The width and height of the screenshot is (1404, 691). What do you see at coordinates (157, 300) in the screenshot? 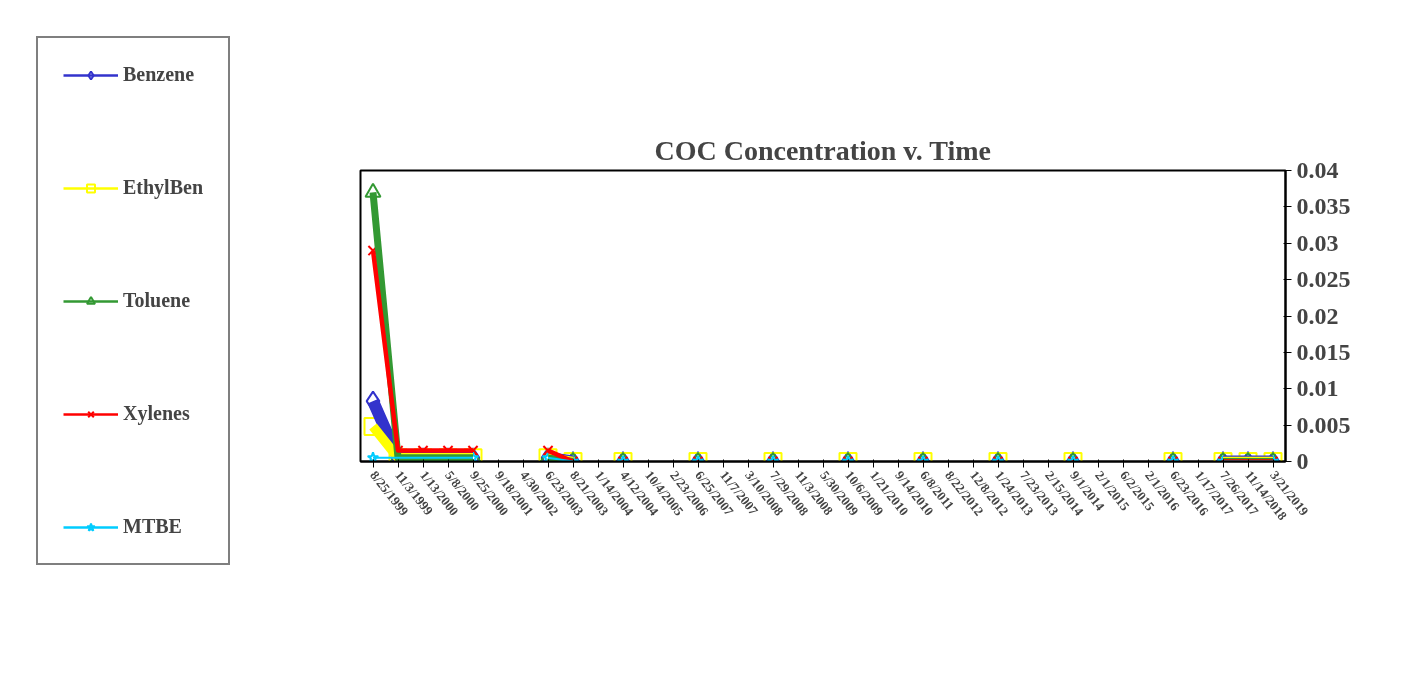
I see `legend-label: Toluene` at bounding box center [157, 300].